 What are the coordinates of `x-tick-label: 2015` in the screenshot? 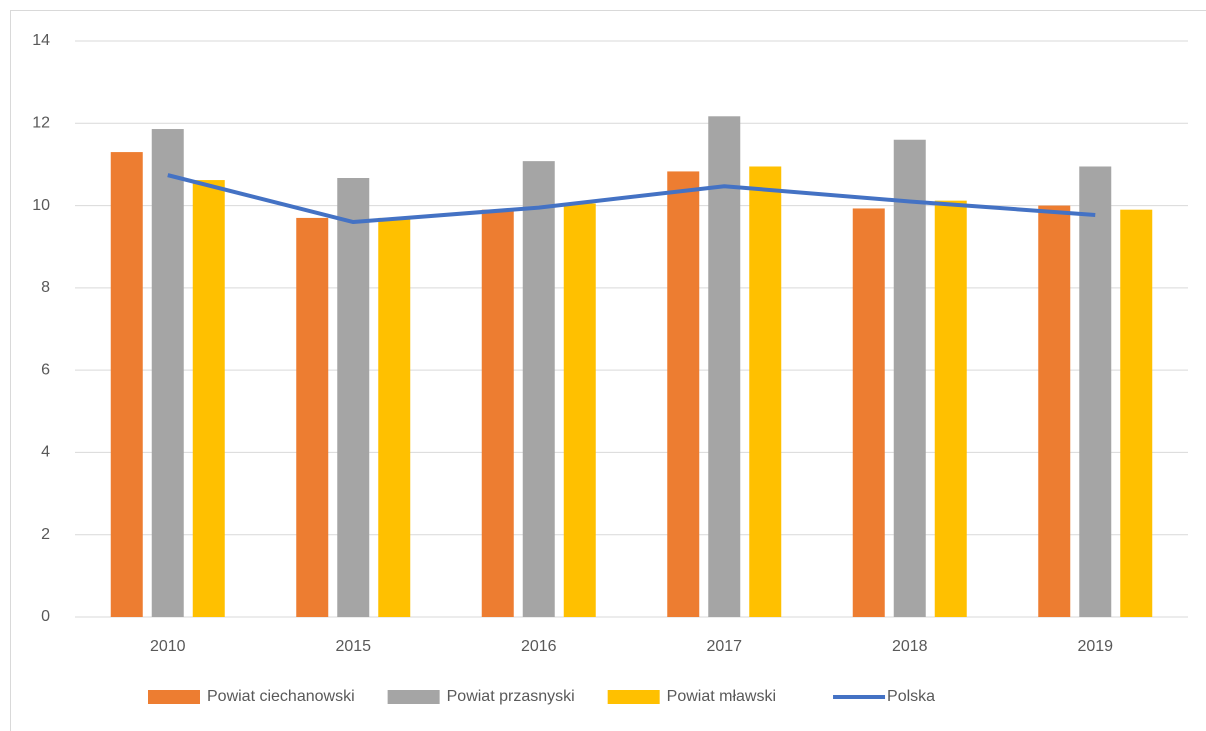 It's located at (353, 646).